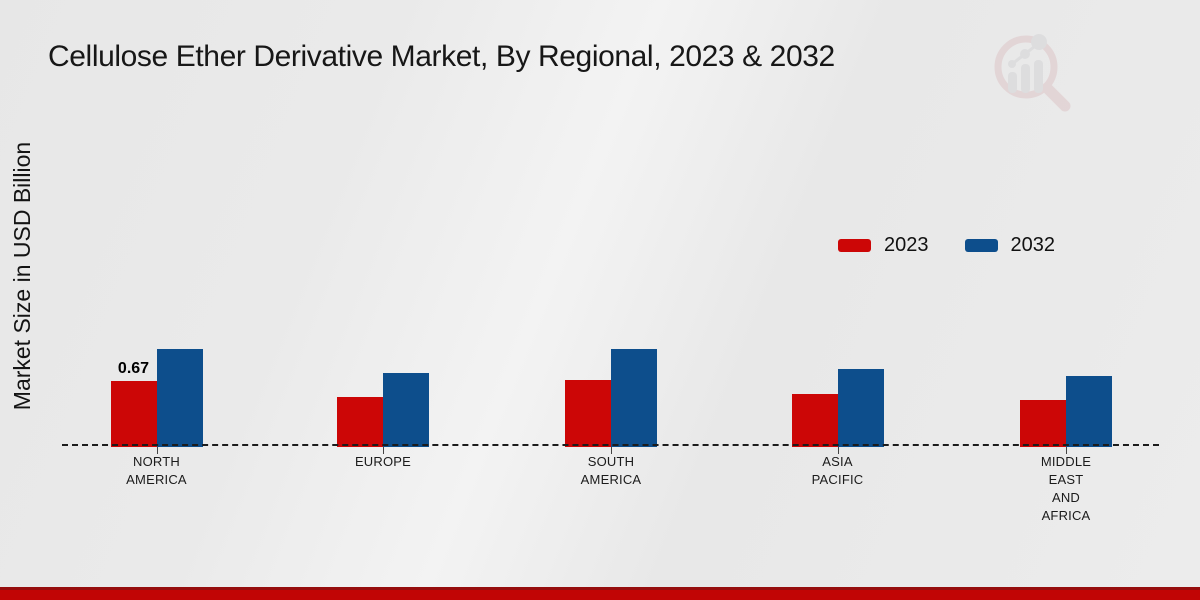  What do you see at coordinates (383, 461) in the screenshot?
I see `x-axis-label-europe: EUROPE` at bounding box center [383, 461].